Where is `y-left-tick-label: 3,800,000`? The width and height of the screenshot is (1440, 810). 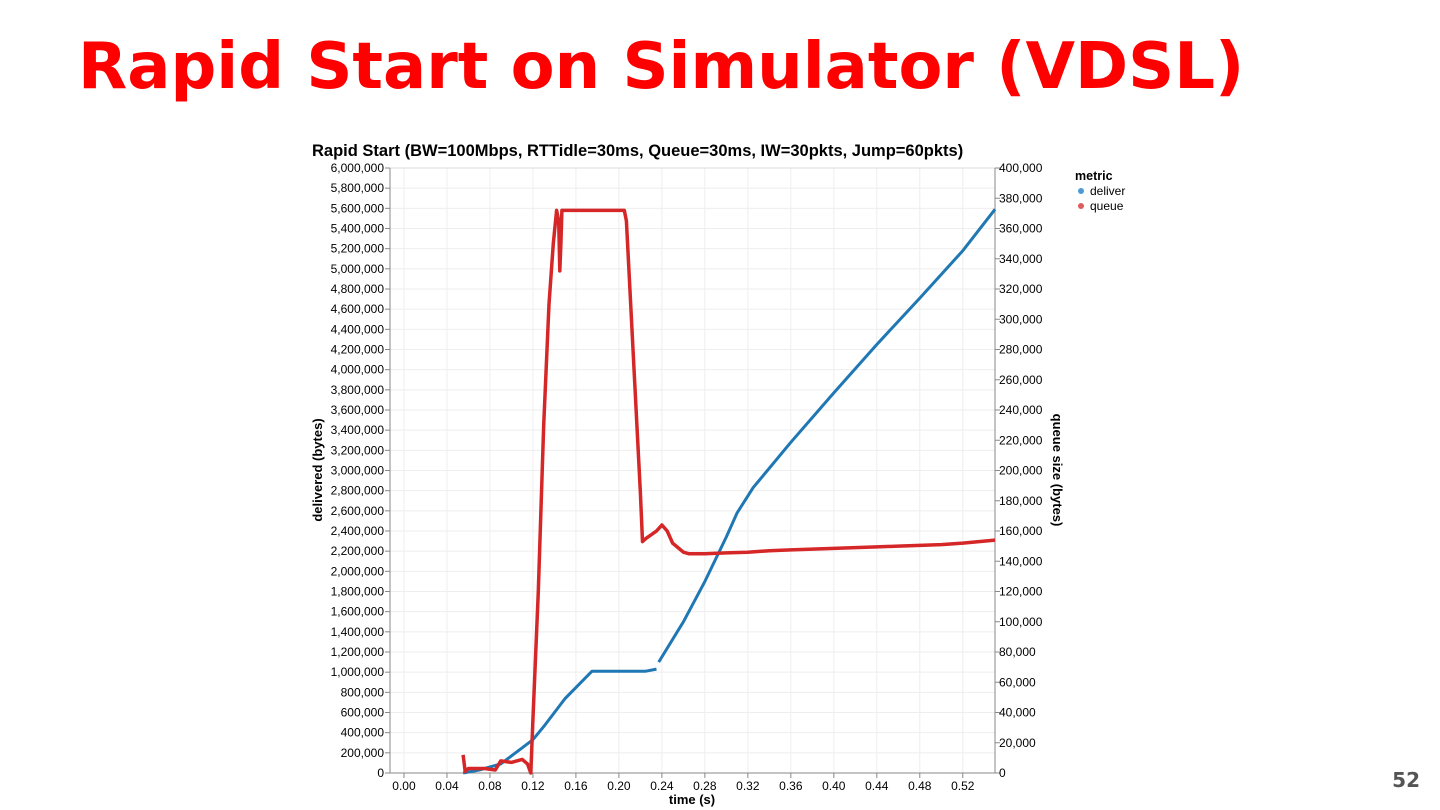
y-left-tick-label: 3,800,000 is located at coordinates (358, 390).